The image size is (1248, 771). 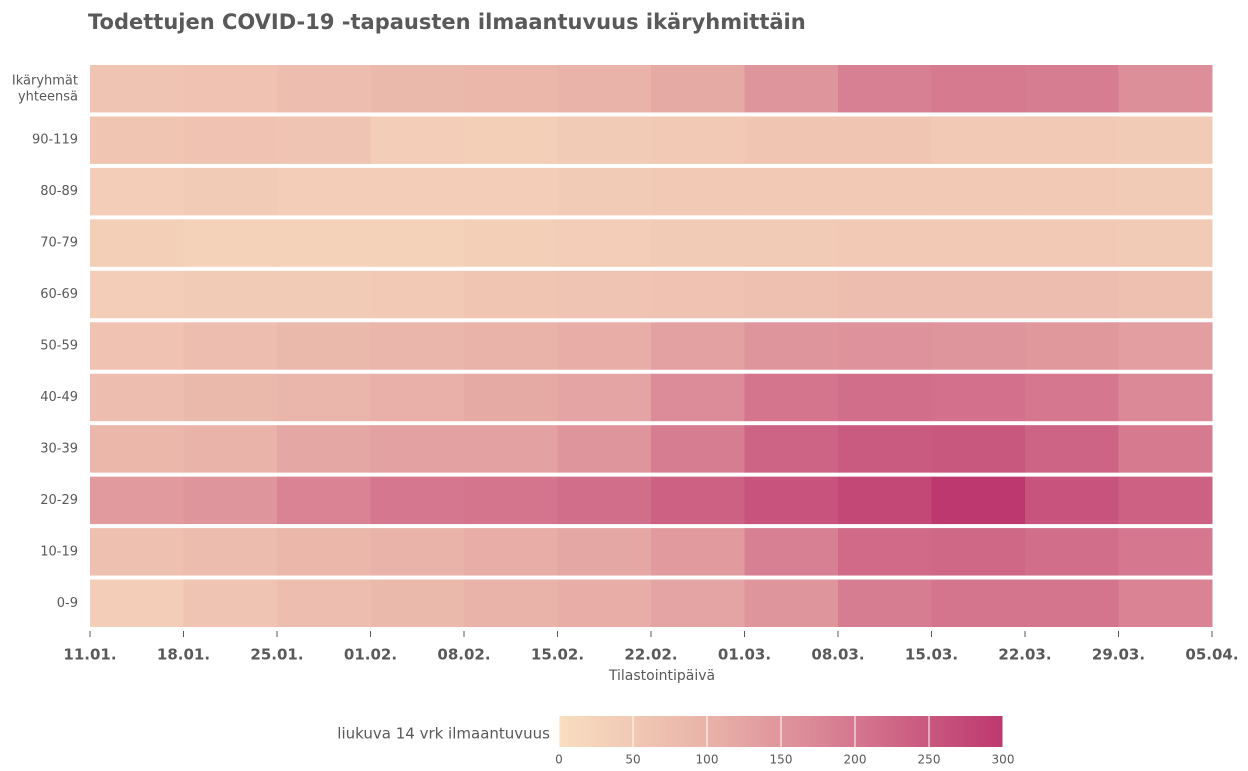 I want to click on y-tick-label: 30-39, so click(x=59, y=448).